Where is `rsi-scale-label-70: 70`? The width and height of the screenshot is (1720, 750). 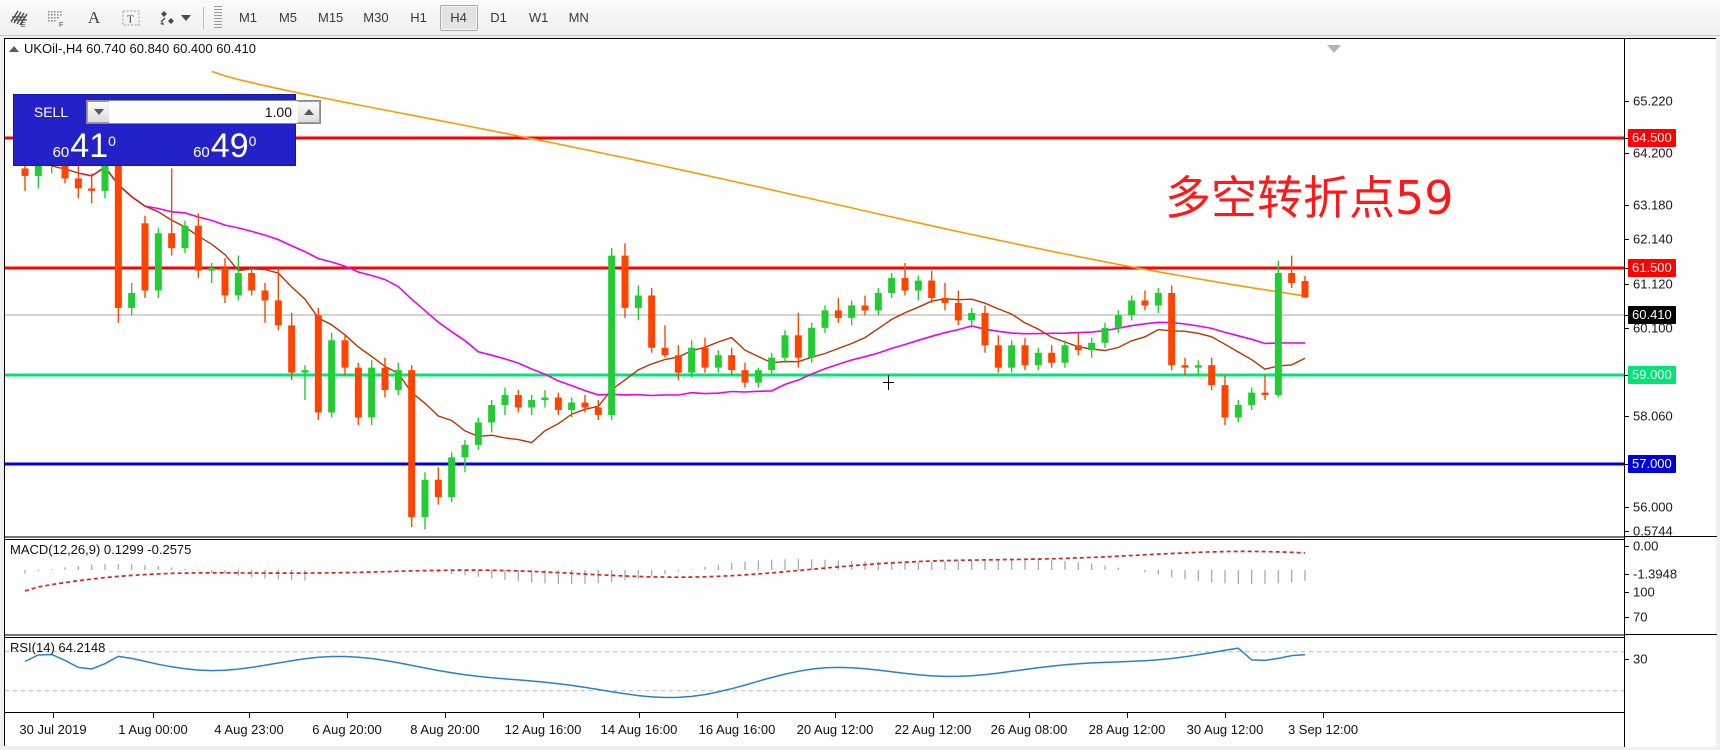 rsi-scale-label-70: 70 is located at coordinates (1640, 617).